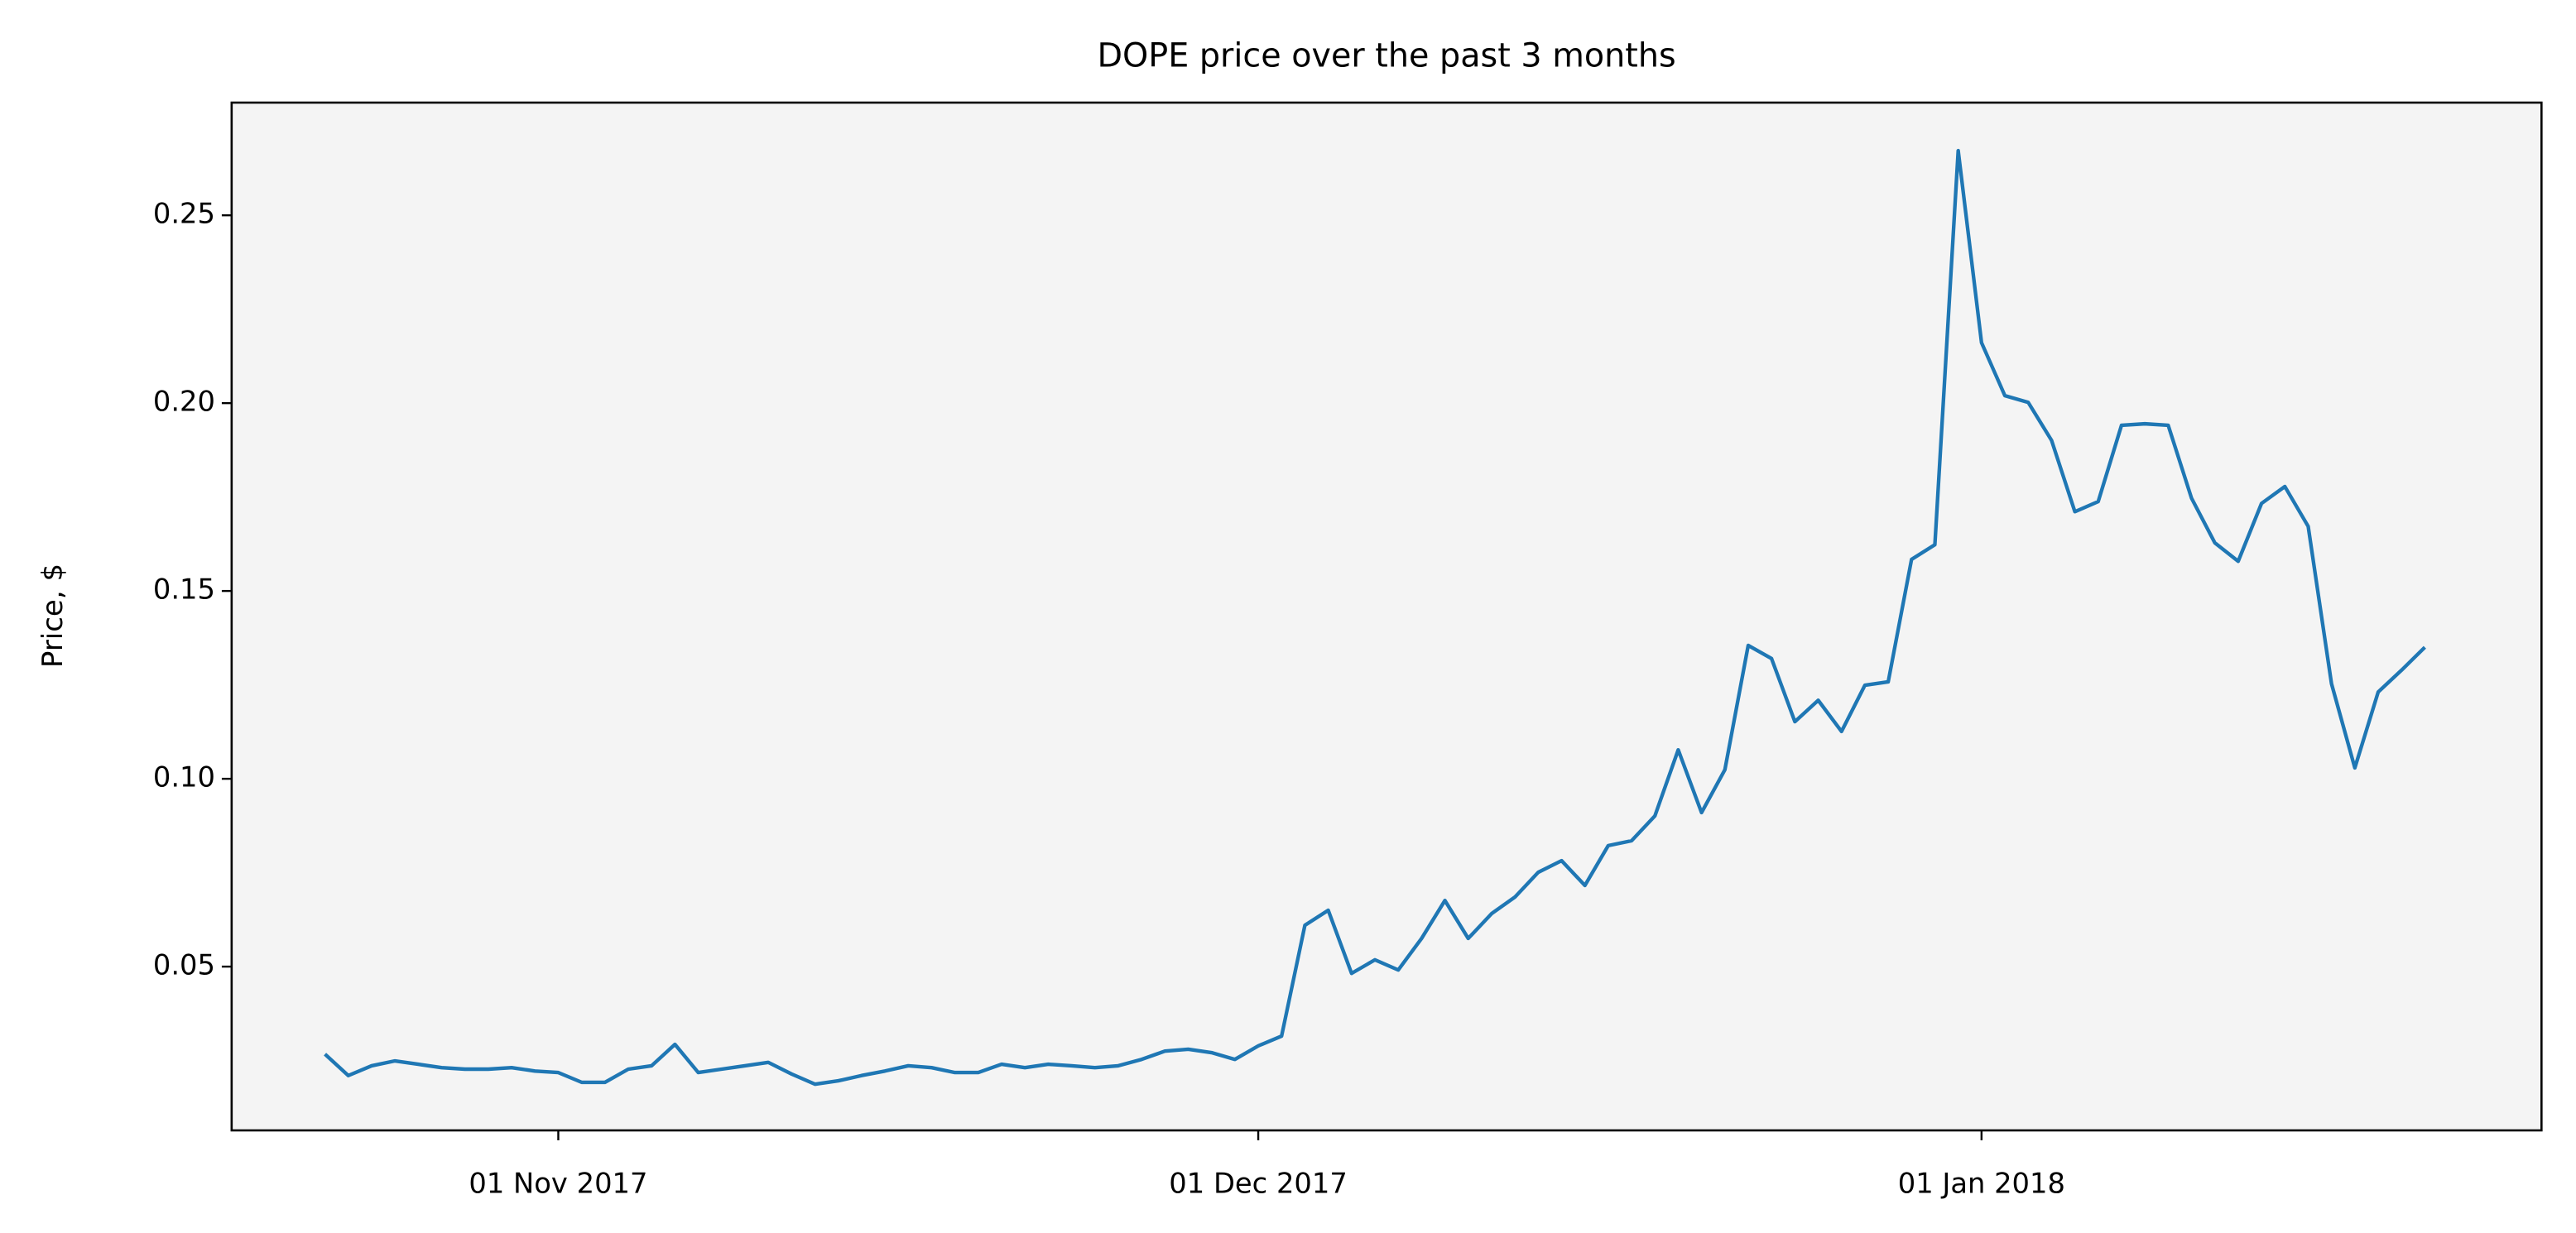  What do you see at coordinates (184, 589) in the screenshot?
I see `y-tick-label: 0.15` at bounding box center [184, 589].